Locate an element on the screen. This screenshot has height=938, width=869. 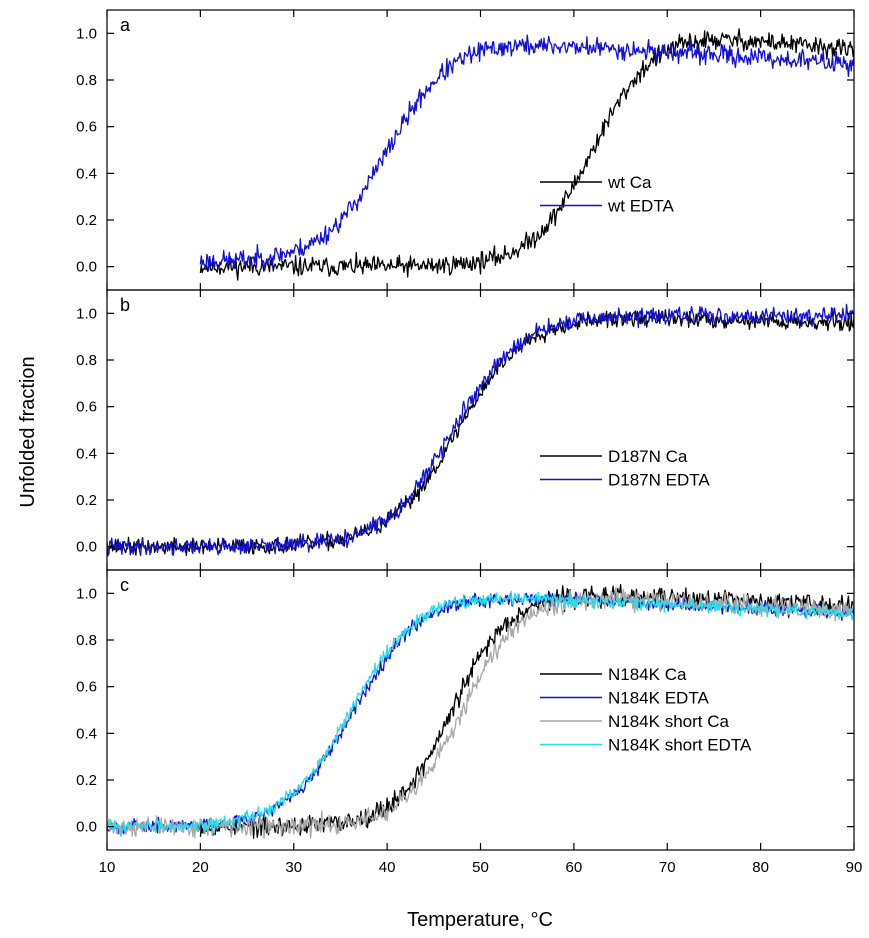
legend: D187N Ca D187N EDTA is located at coordinates (625, 468).